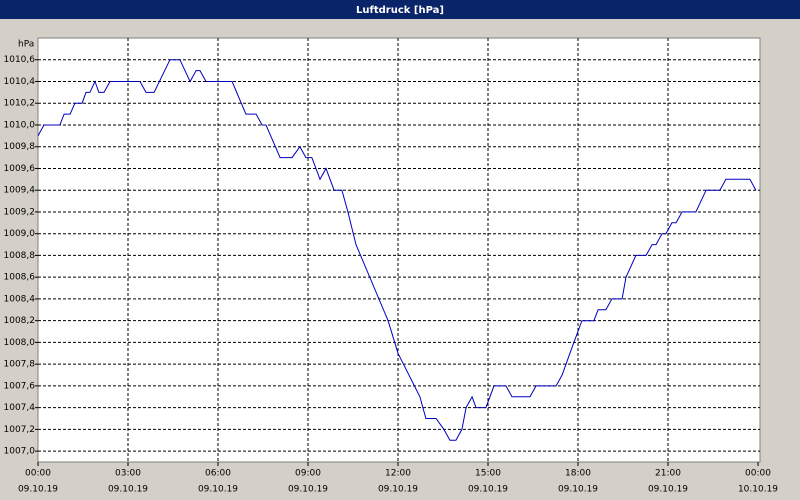 Image resolution: width=800 pixels, height=500 pixels. I want to click on x-tick-label: 18:00, so click(578, 474).